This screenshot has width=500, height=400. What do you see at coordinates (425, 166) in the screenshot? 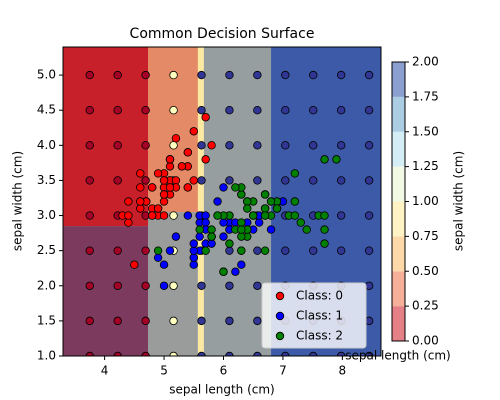
I see `colorbar-tick-label: 1.25` at bounding box center [425, 166].